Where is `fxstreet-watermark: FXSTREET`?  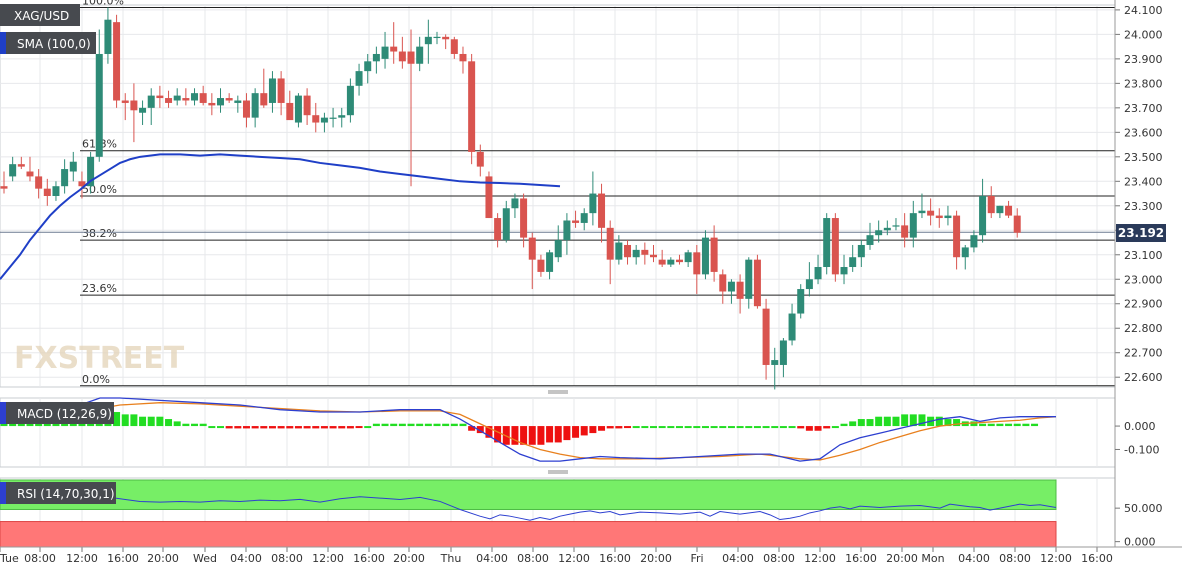
fxstreet-watermark: FXSTREET is located at coordinates (99, 358).